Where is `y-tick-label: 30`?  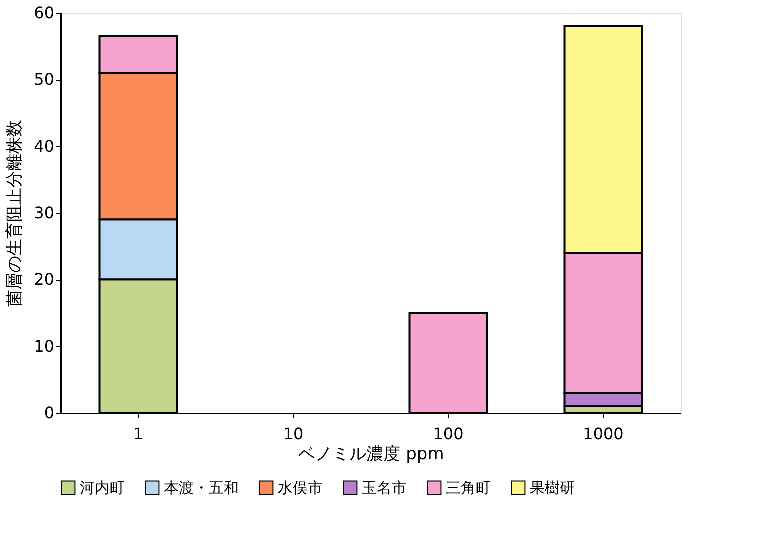
y-tick-label: 30 is located at coordinates (44, 213).